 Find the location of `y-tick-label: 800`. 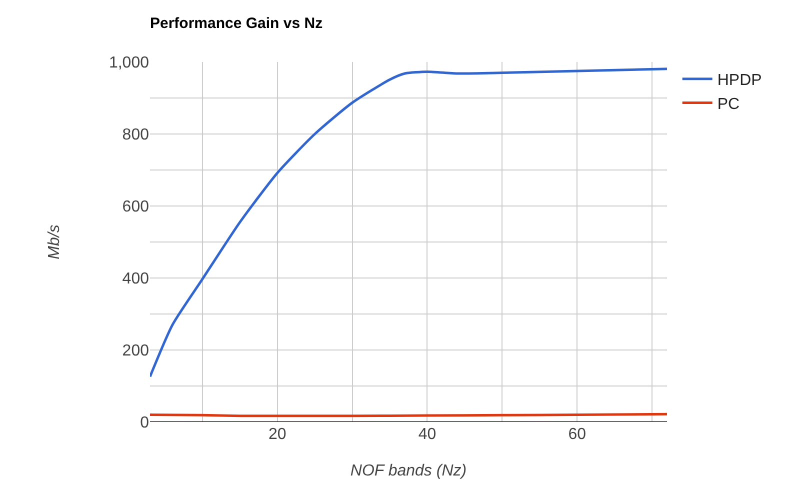

y-tick-label: 800 is located at coordinates (136, 135).